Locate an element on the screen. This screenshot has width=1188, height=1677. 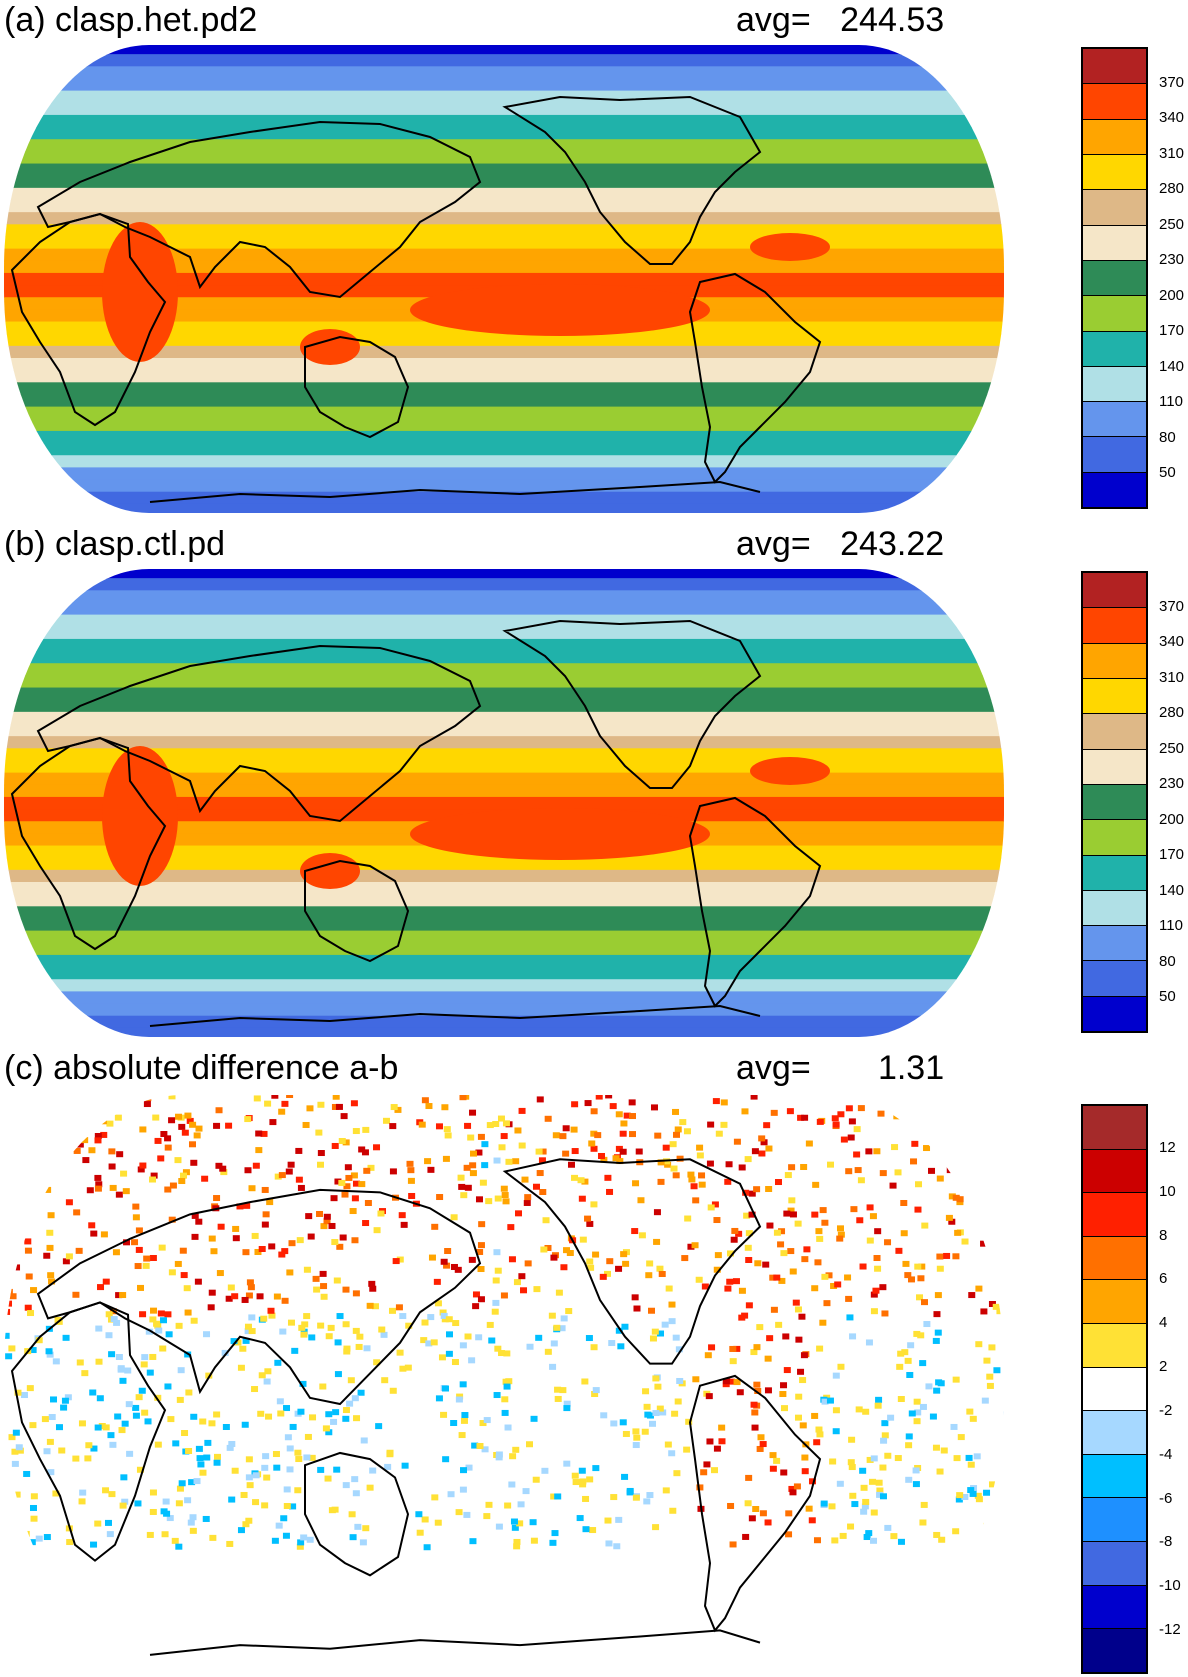
coast-north-america is located at coordinates (632, 180).